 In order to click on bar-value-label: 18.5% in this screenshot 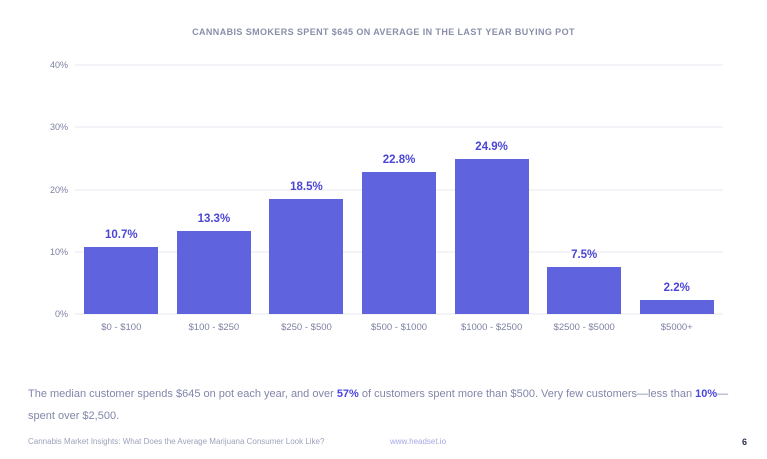, I will do `click(306, 186)`.